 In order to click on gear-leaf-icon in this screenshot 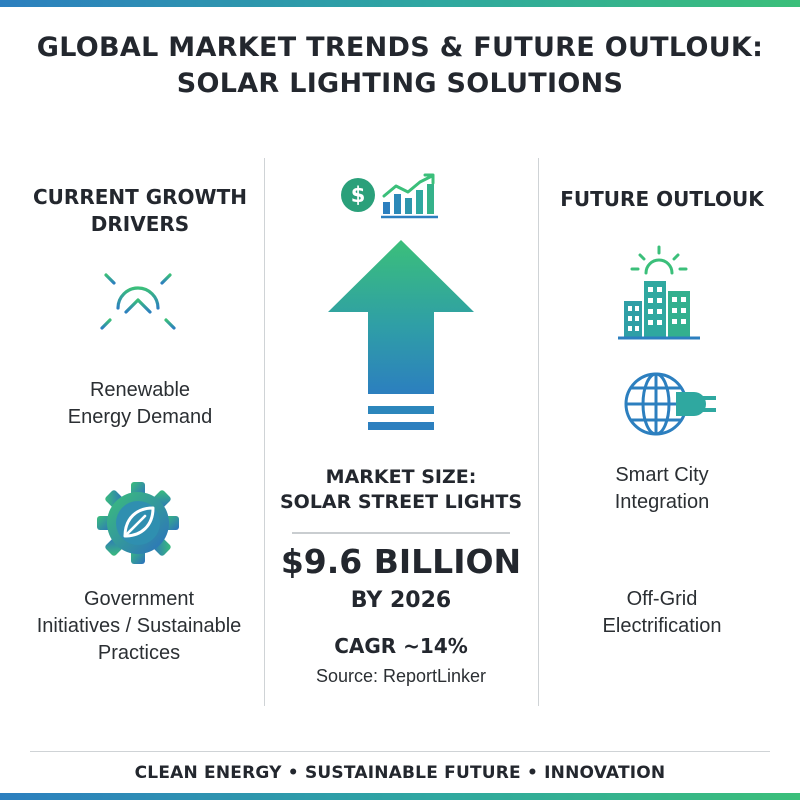, I will do `click(138, 523)`.